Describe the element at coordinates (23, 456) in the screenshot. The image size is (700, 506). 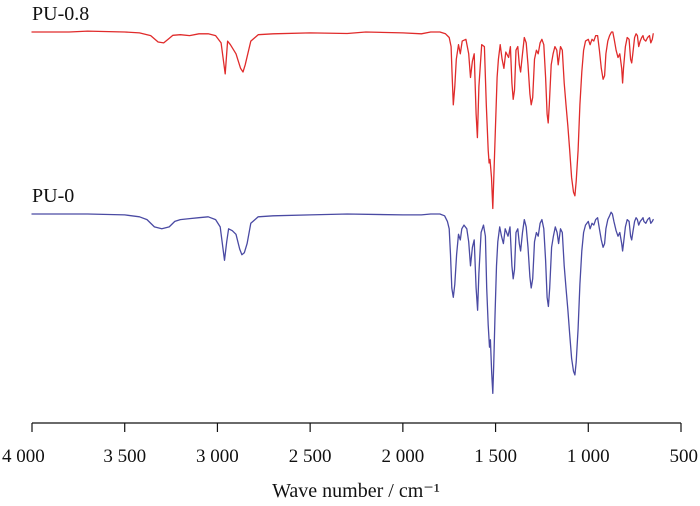
I see `x-tick-label-4000: 4 000` at that location.